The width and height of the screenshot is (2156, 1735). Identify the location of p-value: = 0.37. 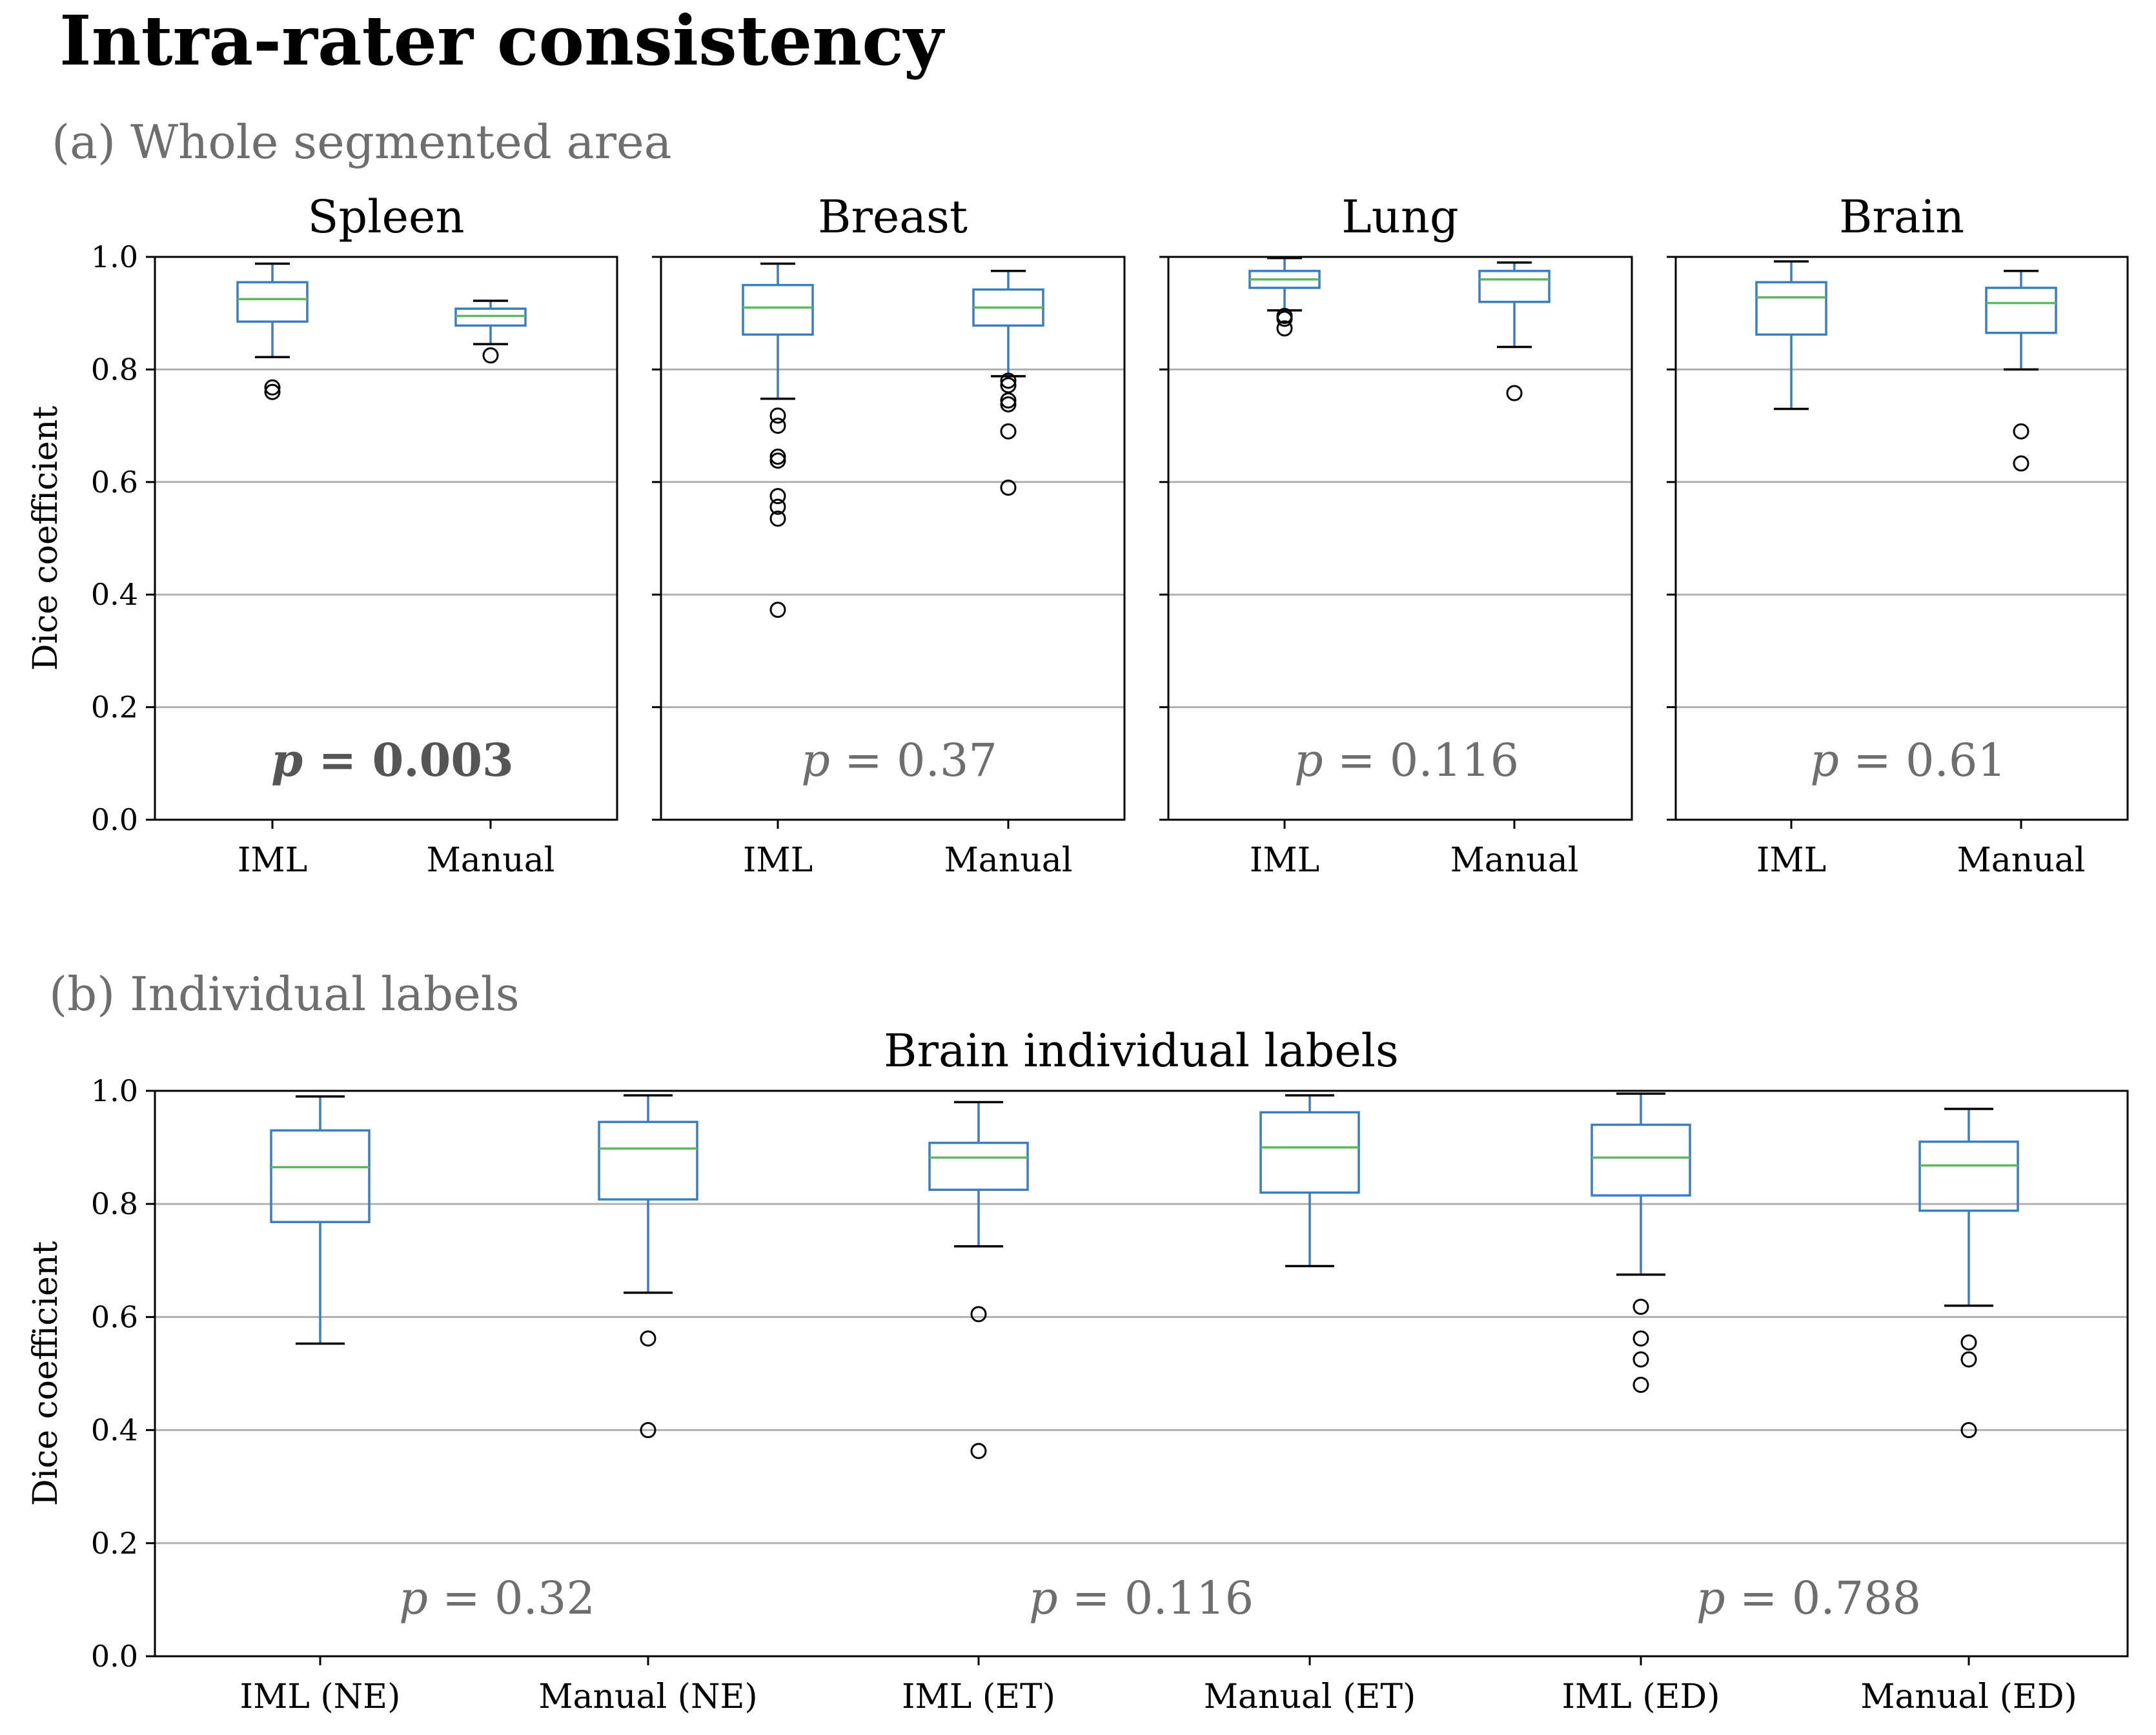
(913, 760).